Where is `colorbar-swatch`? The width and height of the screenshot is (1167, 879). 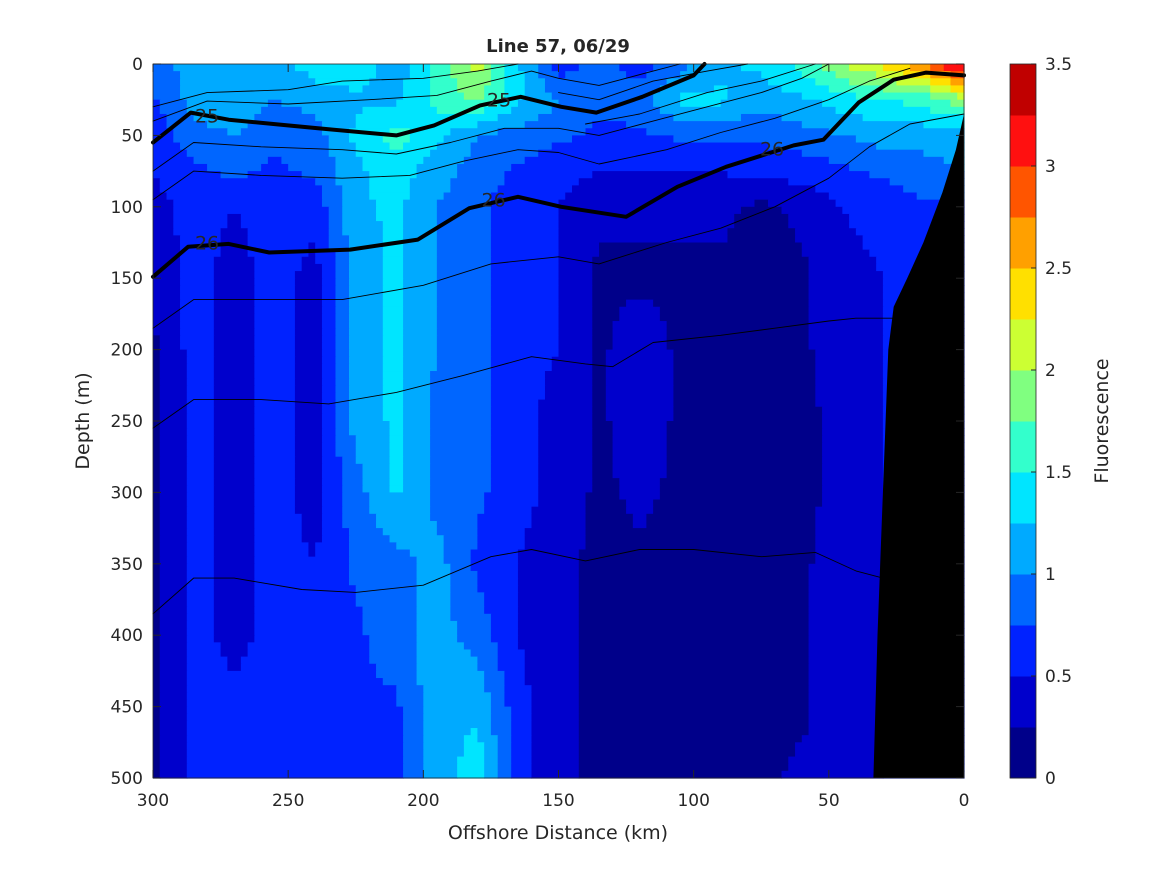 colorbar-swatch is located at coordinates (1023, 600).